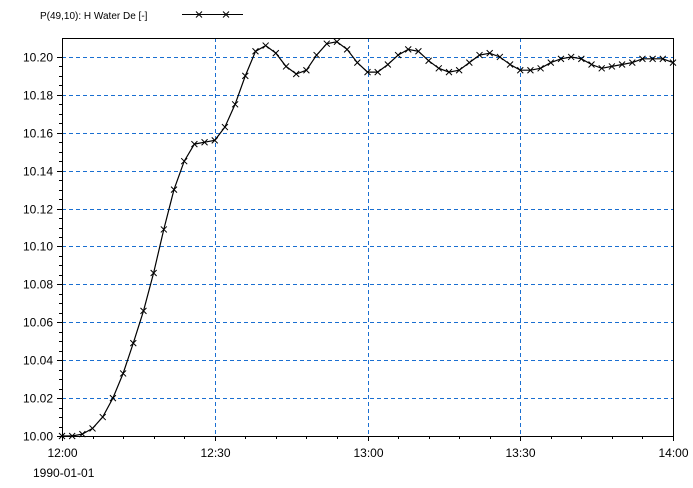 The image size is (693, 488). Describe the element at coordinates (38, 361) in the screenshot. I see `y-tick-label: 10.04` at that location.